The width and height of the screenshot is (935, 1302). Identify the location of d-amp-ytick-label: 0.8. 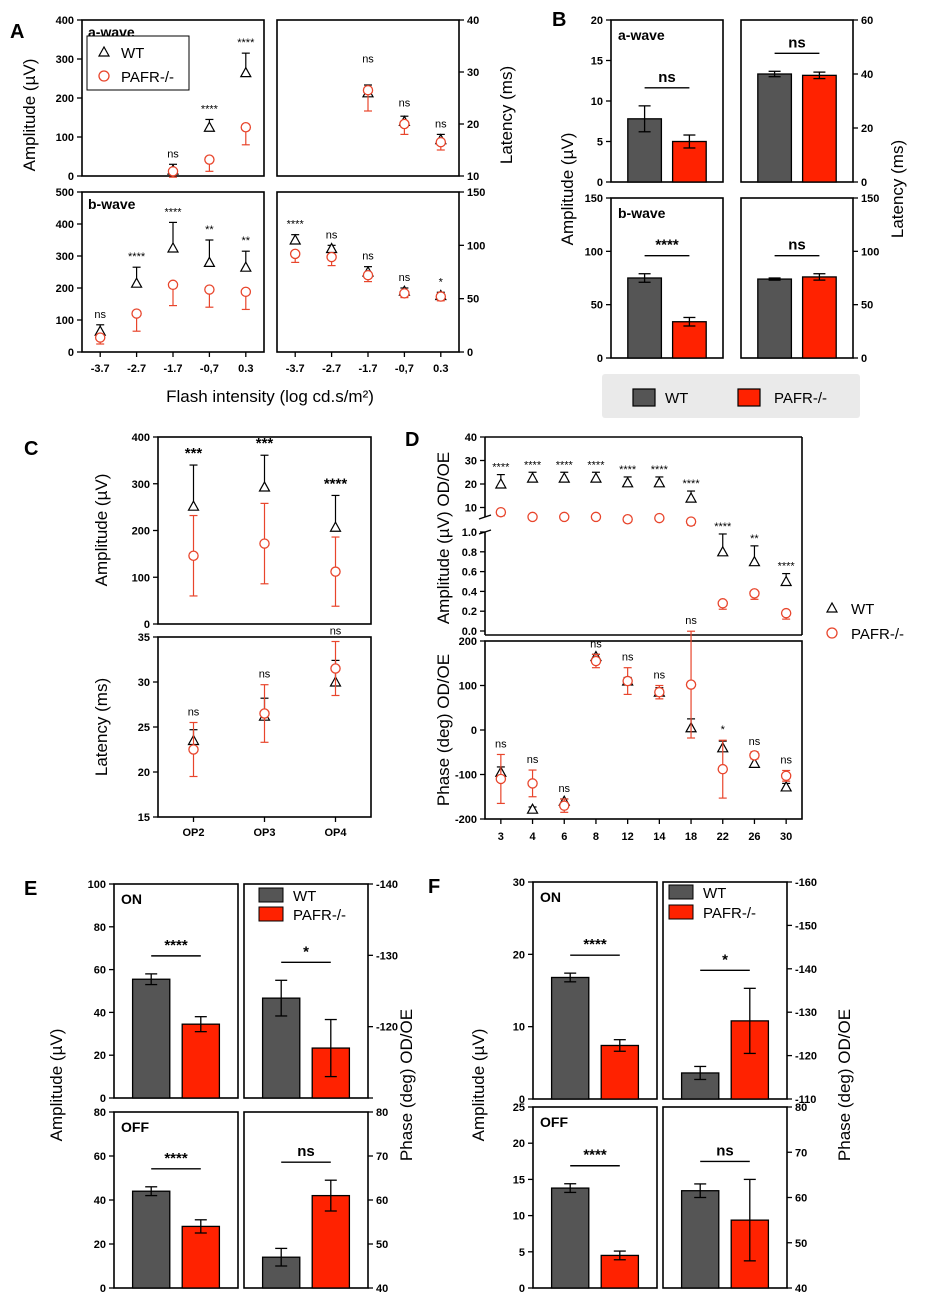
(469, 553).